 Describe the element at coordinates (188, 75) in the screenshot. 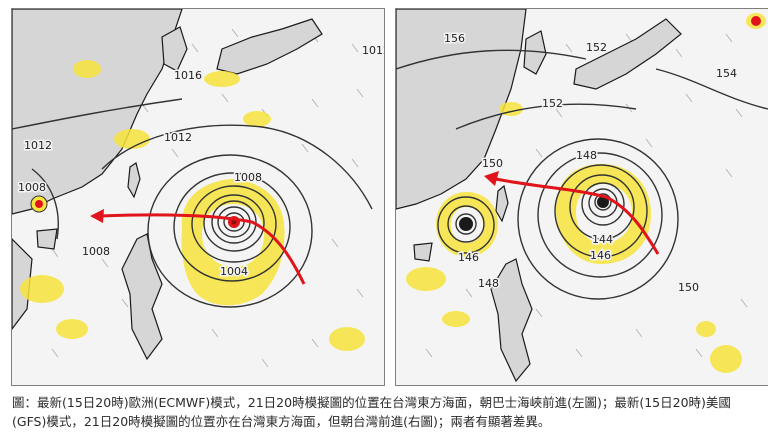

I see `isobar-label: 1016` at that location.